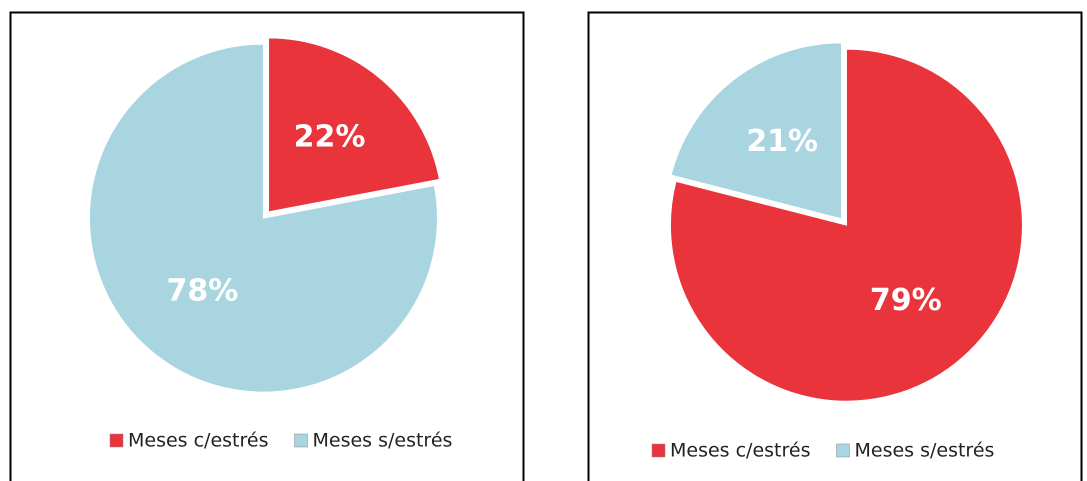 Image resolution: width=1087 pixels, height=481 pixels. Describe the element at coordinates (906, 300) in the screenshot. I see `data-label: 79%` at that location.